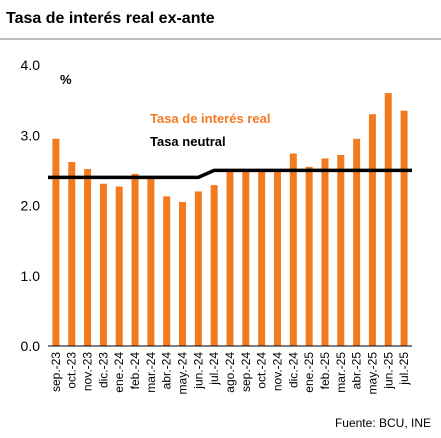 This screenshot has height=438, width=441. What do you see at coordinates (56, 372) in the screenshot?
I see `x-tick-label: sep.-23` at bounding box center [56, 372].